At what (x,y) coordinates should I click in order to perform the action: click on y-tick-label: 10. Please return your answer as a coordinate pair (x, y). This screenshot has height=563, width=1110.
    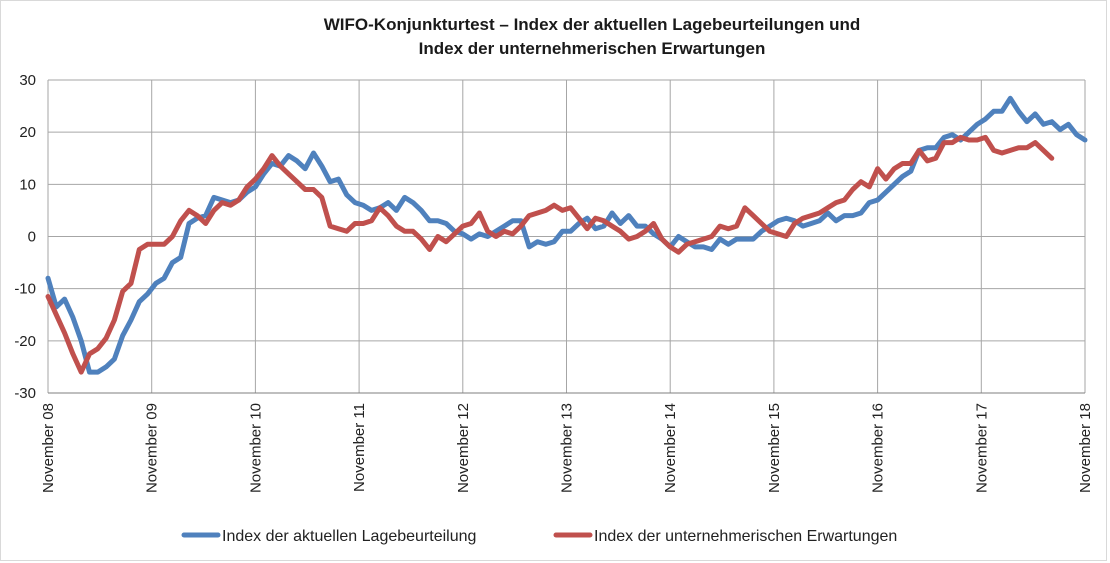
    Looking at the image, I should click on (27, 184).